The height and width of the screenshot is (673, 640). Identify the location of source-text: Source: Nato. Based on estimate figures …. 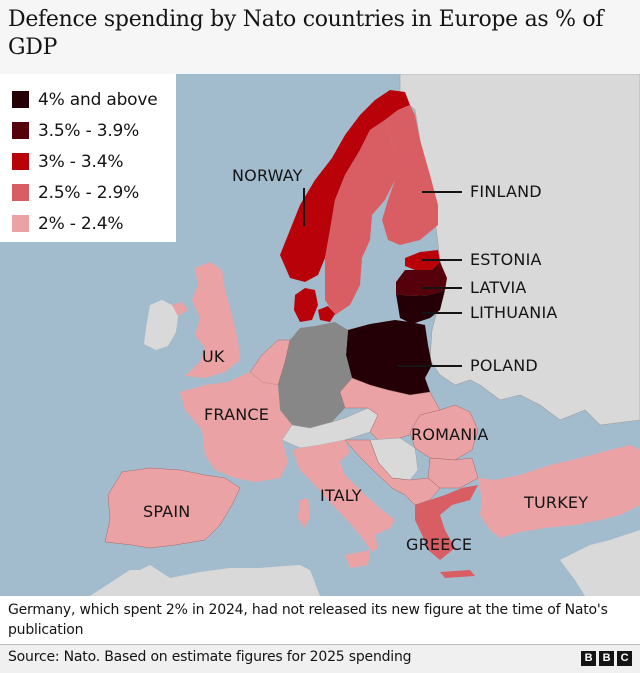
(210, 657).